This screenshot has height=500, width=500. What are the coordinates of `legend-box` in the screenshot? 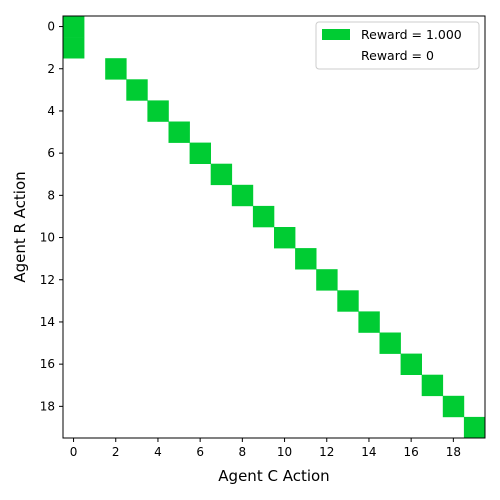 It's located at (397, 45).